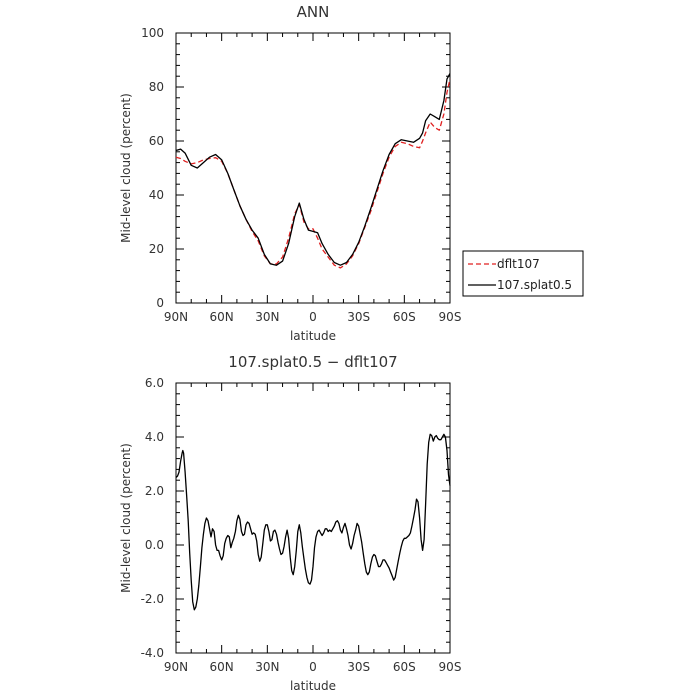  What do you see at coordinates (152, 599) in the screenshot?
I see `plot2-y-tick-label: -2.0` at bounding box center [152, 599].